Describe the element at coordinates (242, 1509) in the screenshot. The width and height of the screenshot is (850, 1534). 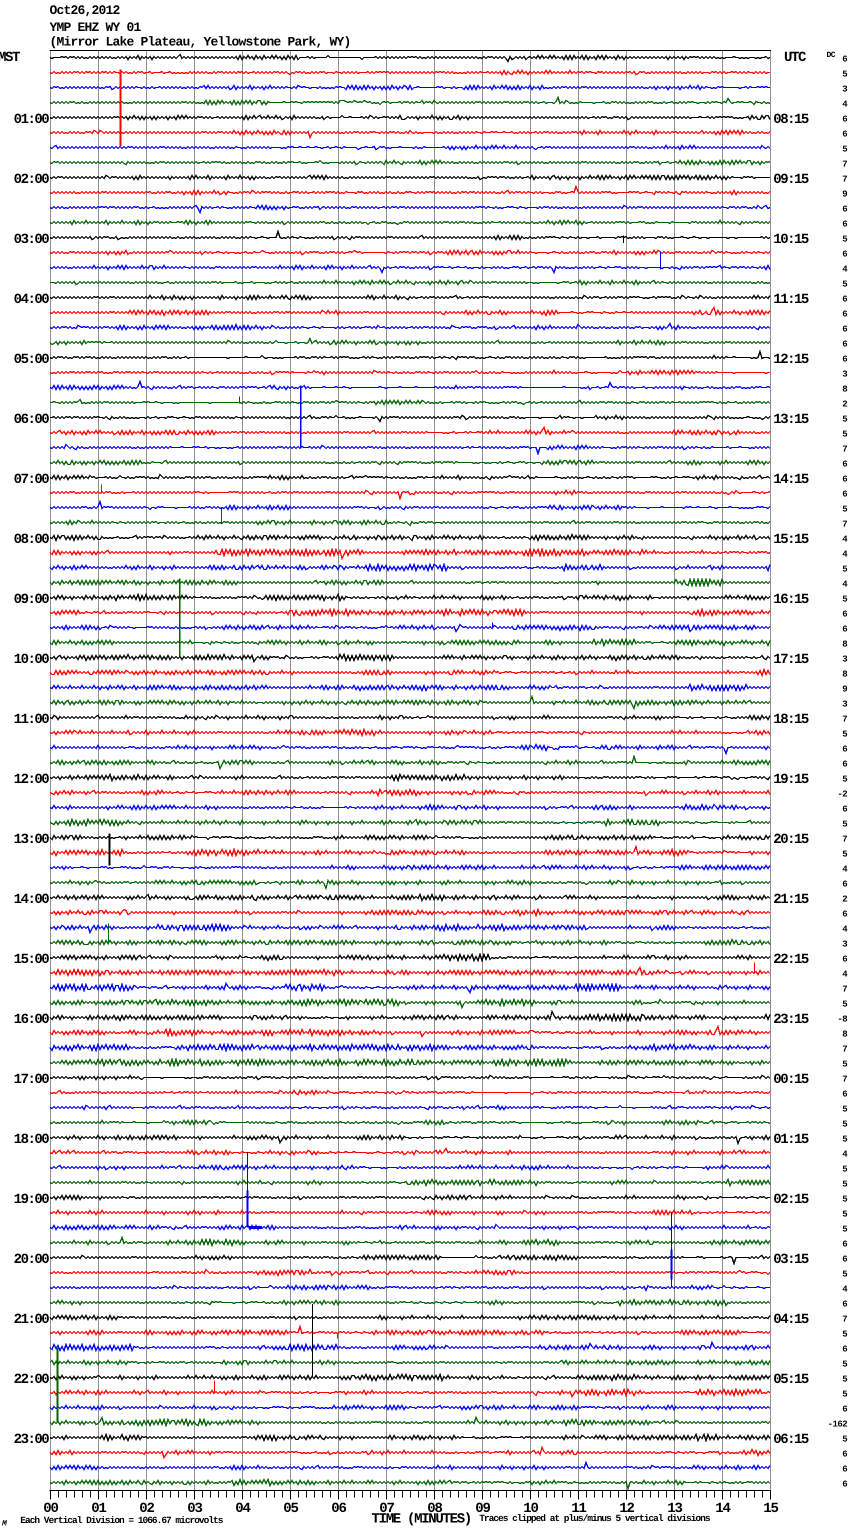
I see `svg-text: 04` at that location.